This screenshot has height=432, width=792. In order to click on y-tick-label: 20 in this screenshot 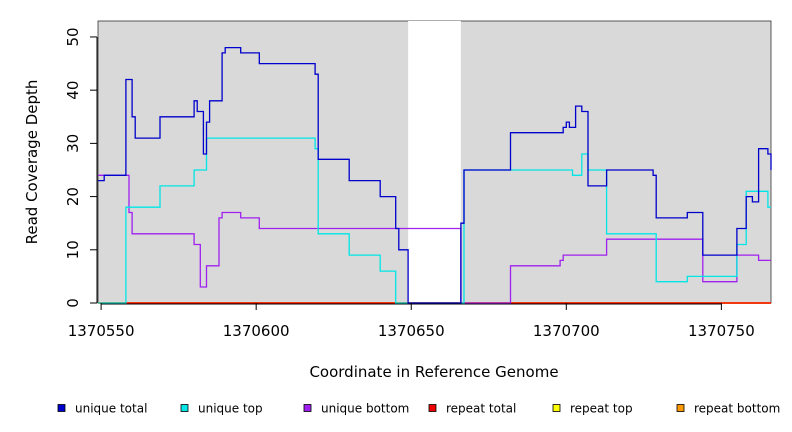, I will do `click(73, 196)`.